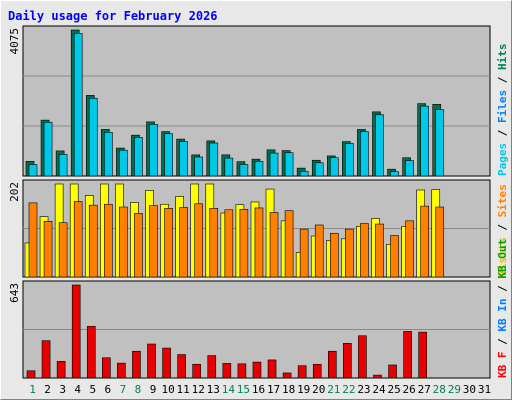  Describe the element at coordinates (77, 389) in the screenshot. I see `x-tick-label-4: 4` at that location.